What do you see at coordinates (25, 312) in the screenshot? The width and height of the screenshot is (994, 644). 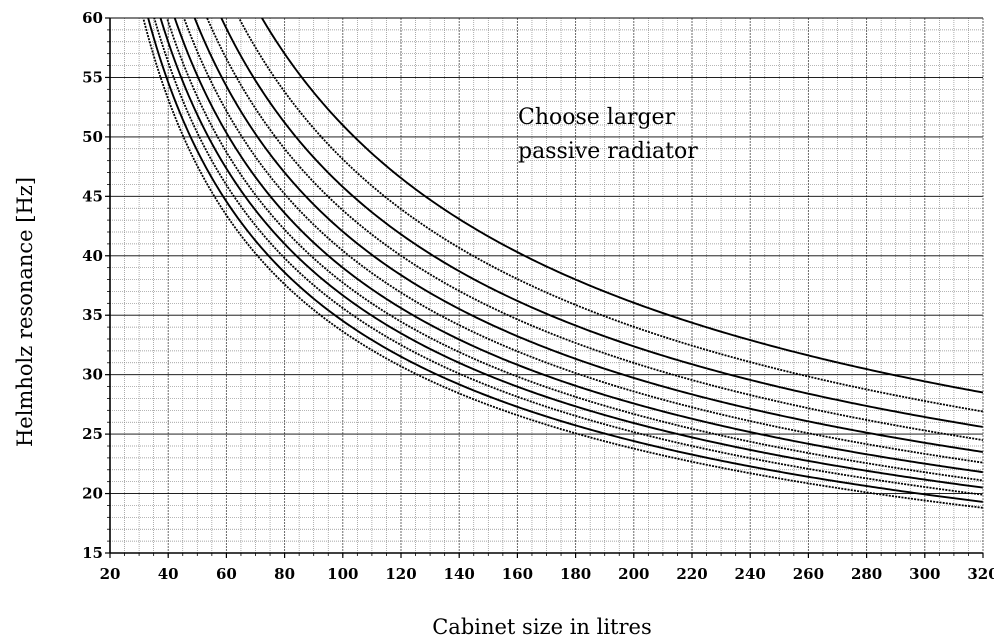 I see `y-axis-label: Helmholz resonance [Hz]` at bounding box center [25, 312].